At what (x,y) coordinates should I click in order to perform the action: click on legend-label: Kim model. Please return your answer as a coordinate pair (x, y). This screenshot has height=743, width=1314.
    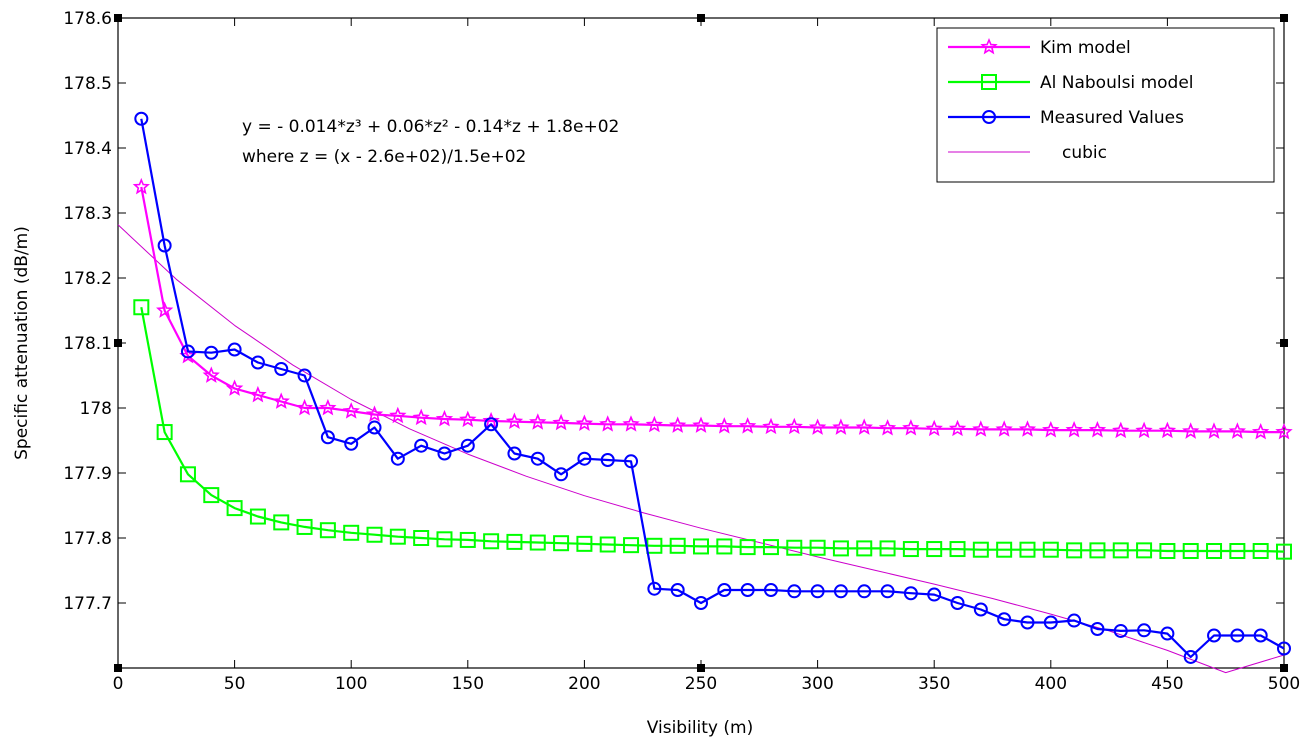
    Looking at the image, I should click on (1085, 48).